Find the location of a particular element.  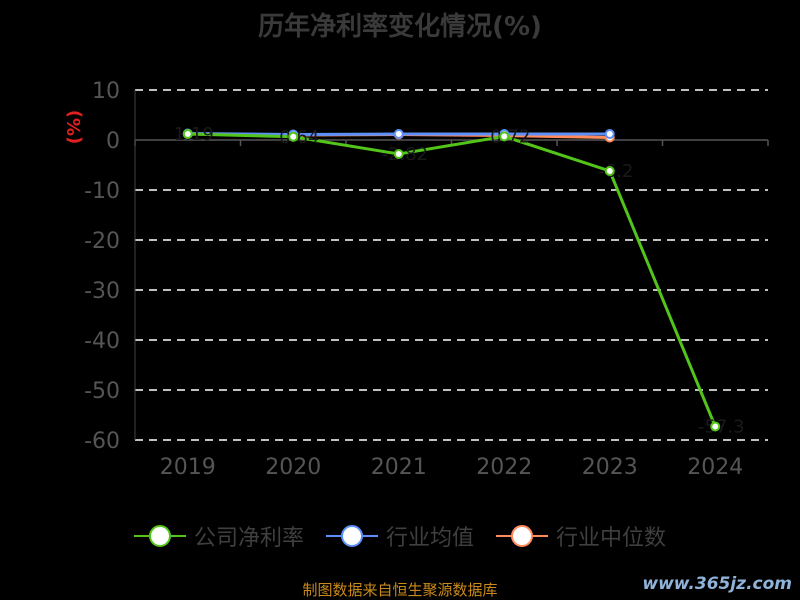

data-label: -2.82 is located at coordinates (404, 154).